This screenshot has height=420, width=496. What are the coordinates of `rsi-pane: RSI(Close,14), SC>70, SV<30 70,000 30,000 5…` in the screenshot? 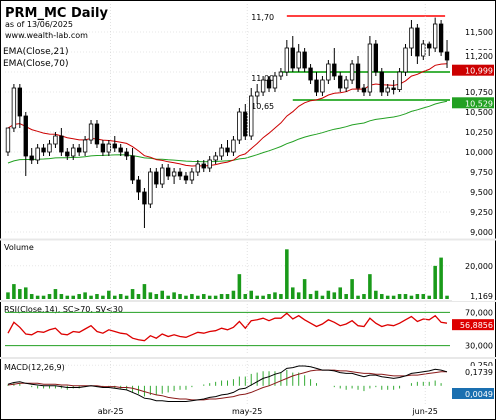 It's located at (249, 328).